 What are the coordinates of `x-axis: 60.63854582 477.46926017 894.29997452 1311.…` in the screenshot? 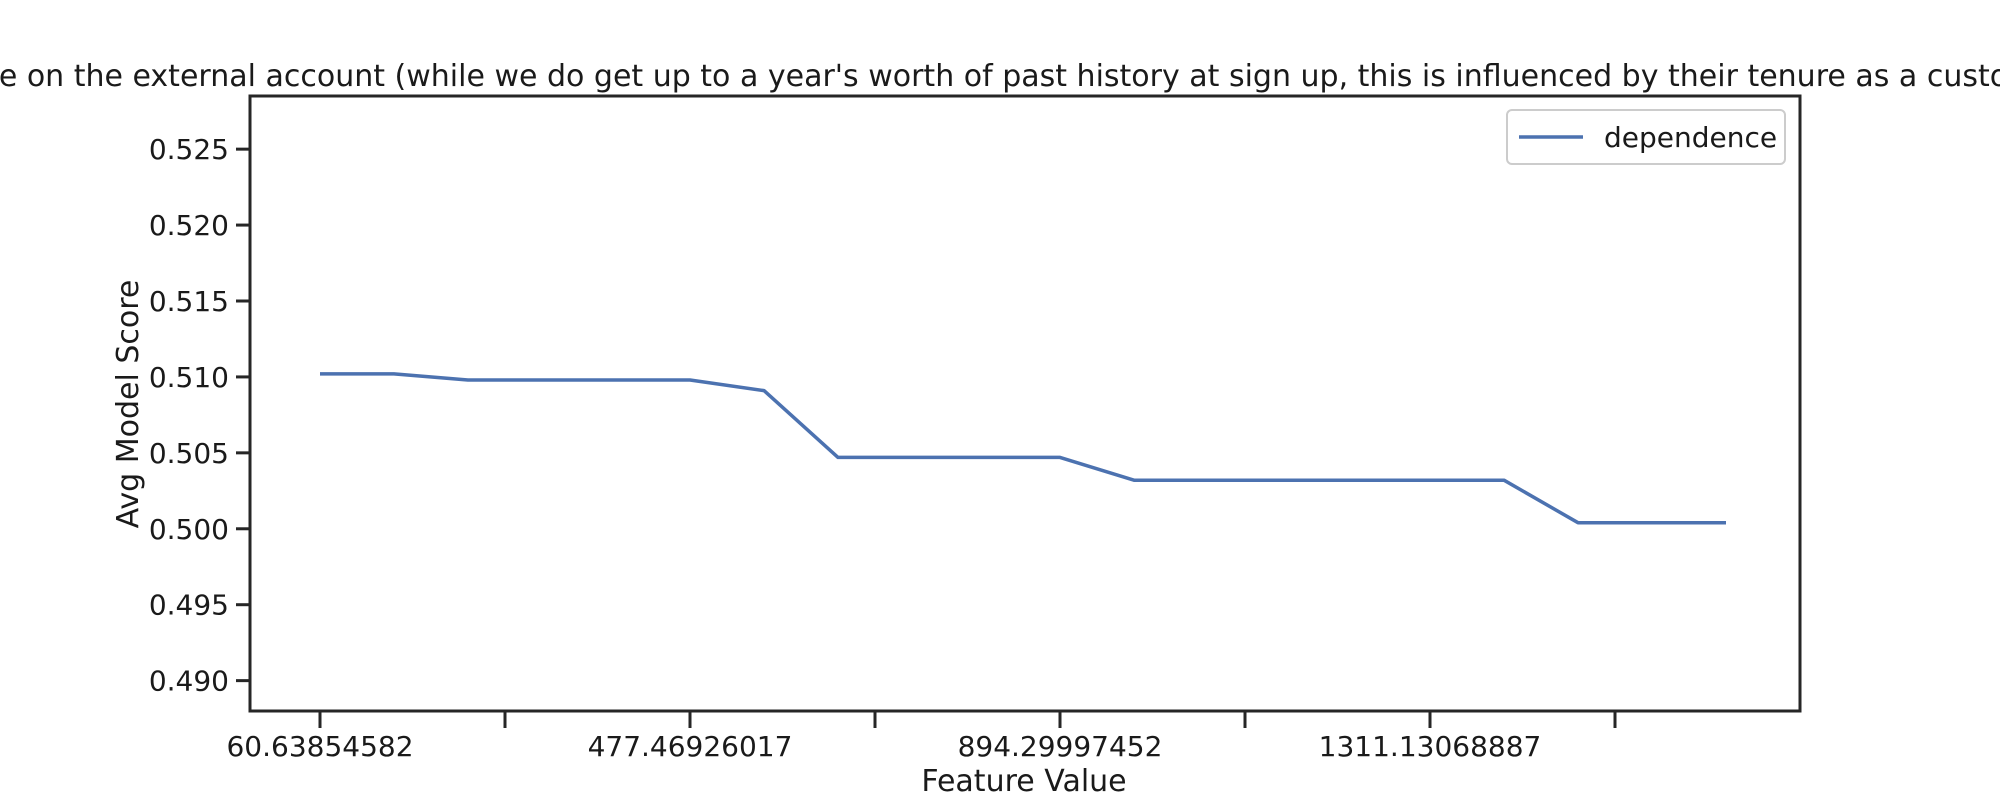 It's located at (921, 737).